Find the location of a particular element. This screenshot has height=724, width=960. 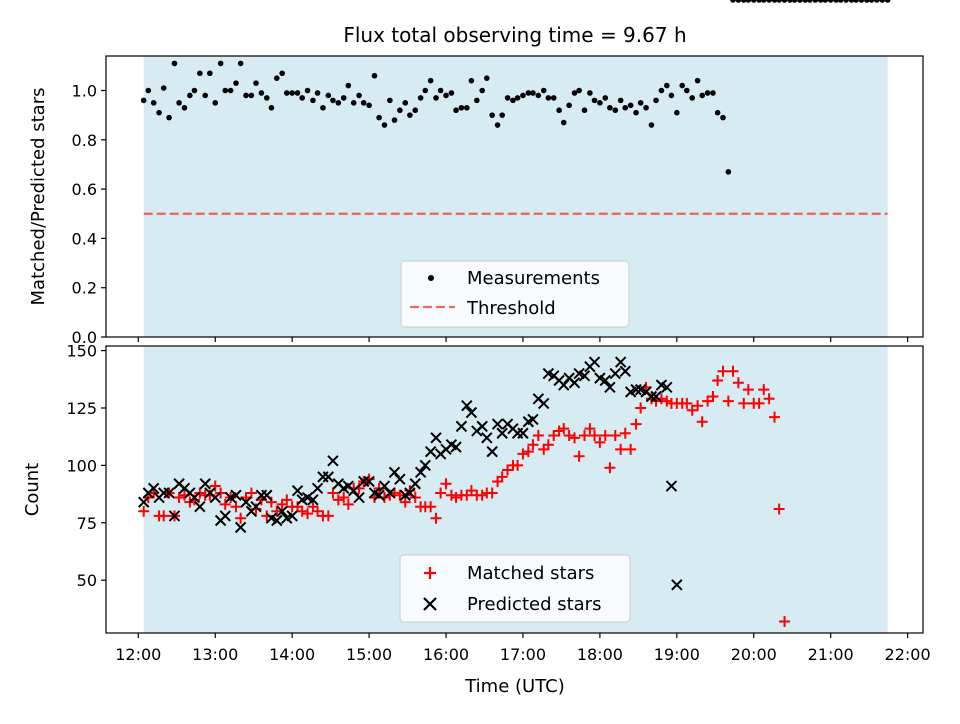

x-tick-label: 15:00 is located at coordinates (369, 654).